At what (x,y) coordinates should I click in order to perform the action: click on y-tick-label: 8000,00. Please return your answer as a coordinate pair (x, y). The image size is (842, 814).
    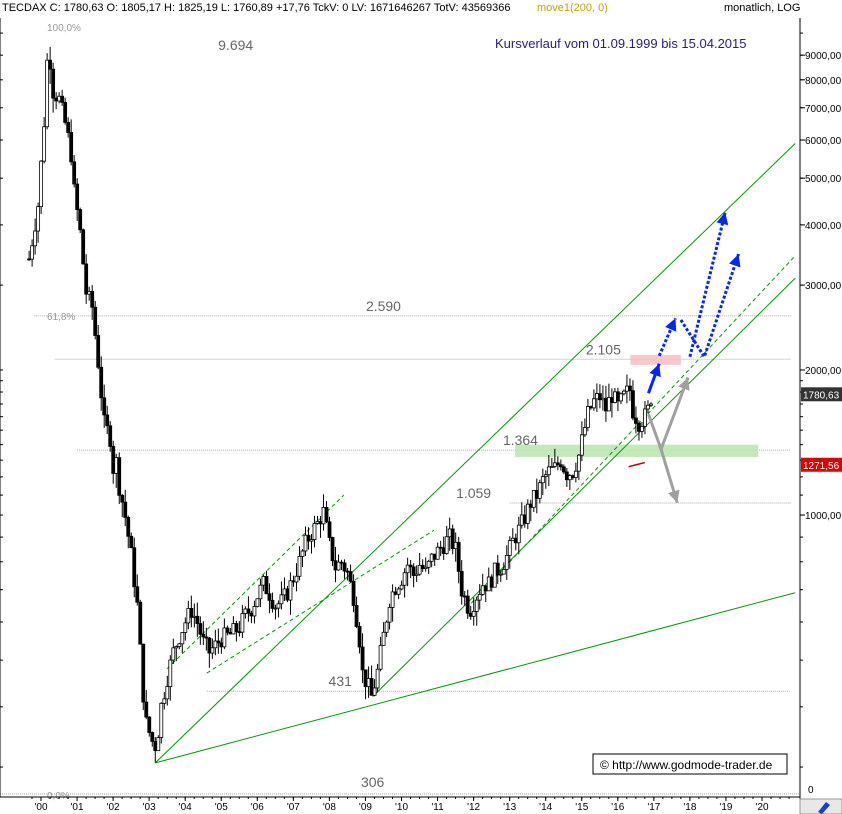
    Looking at the image, I should click on (823, 81).